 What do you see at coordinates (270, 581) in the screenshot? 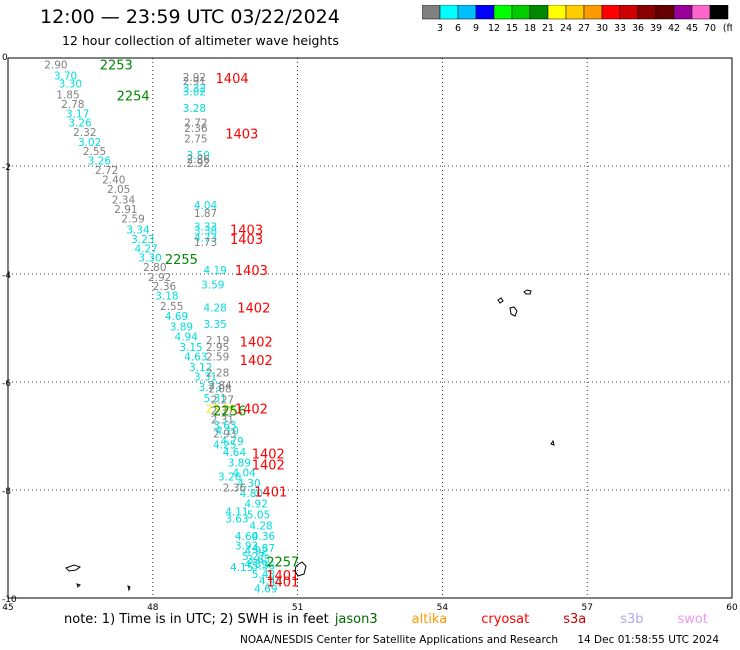
I see `wave-height-label: 4.48` at bounding box center [270, 581].